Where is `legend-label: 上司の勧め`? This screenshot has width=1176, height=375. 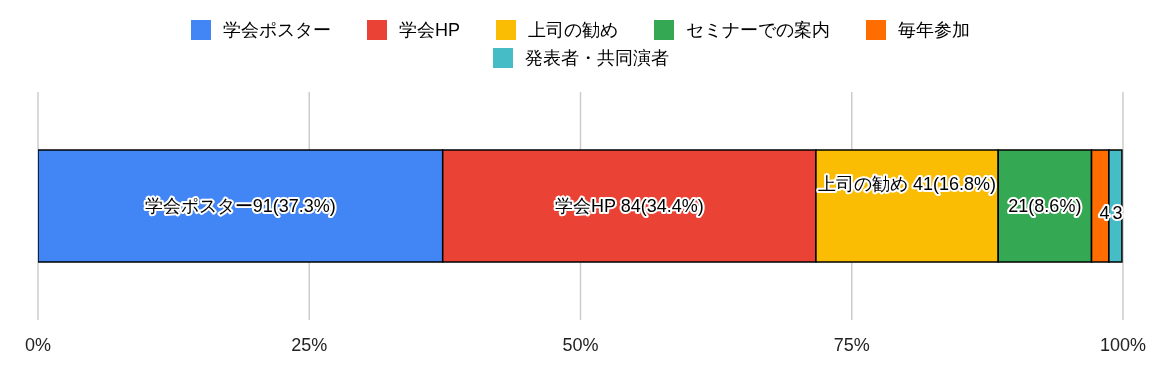 legend-label: 上司の勧め is located at coordinates (573, 30).